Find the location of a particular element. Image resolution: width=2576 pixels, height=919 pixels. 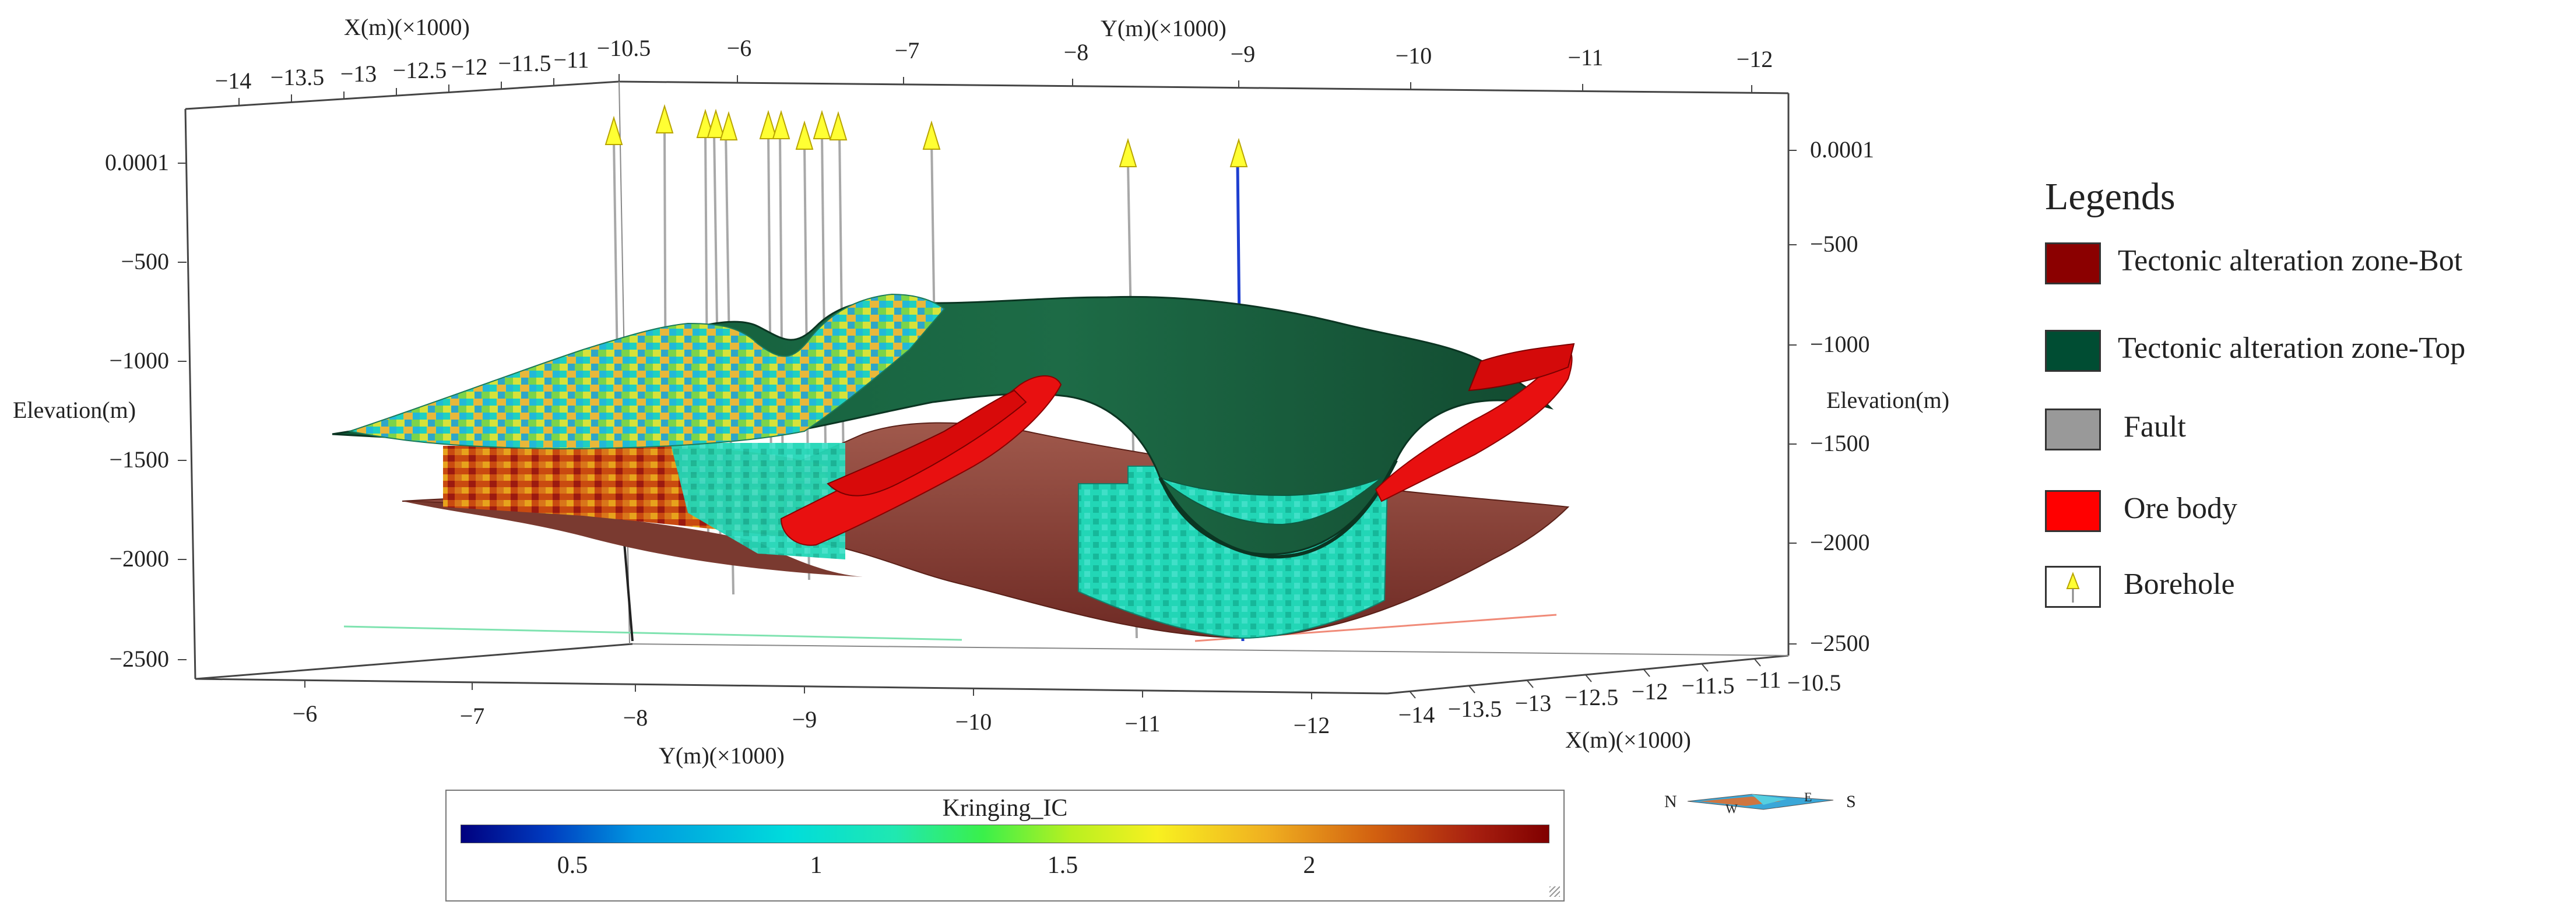

alteration-zone-top-rim is located at coordinates (1278, 509).